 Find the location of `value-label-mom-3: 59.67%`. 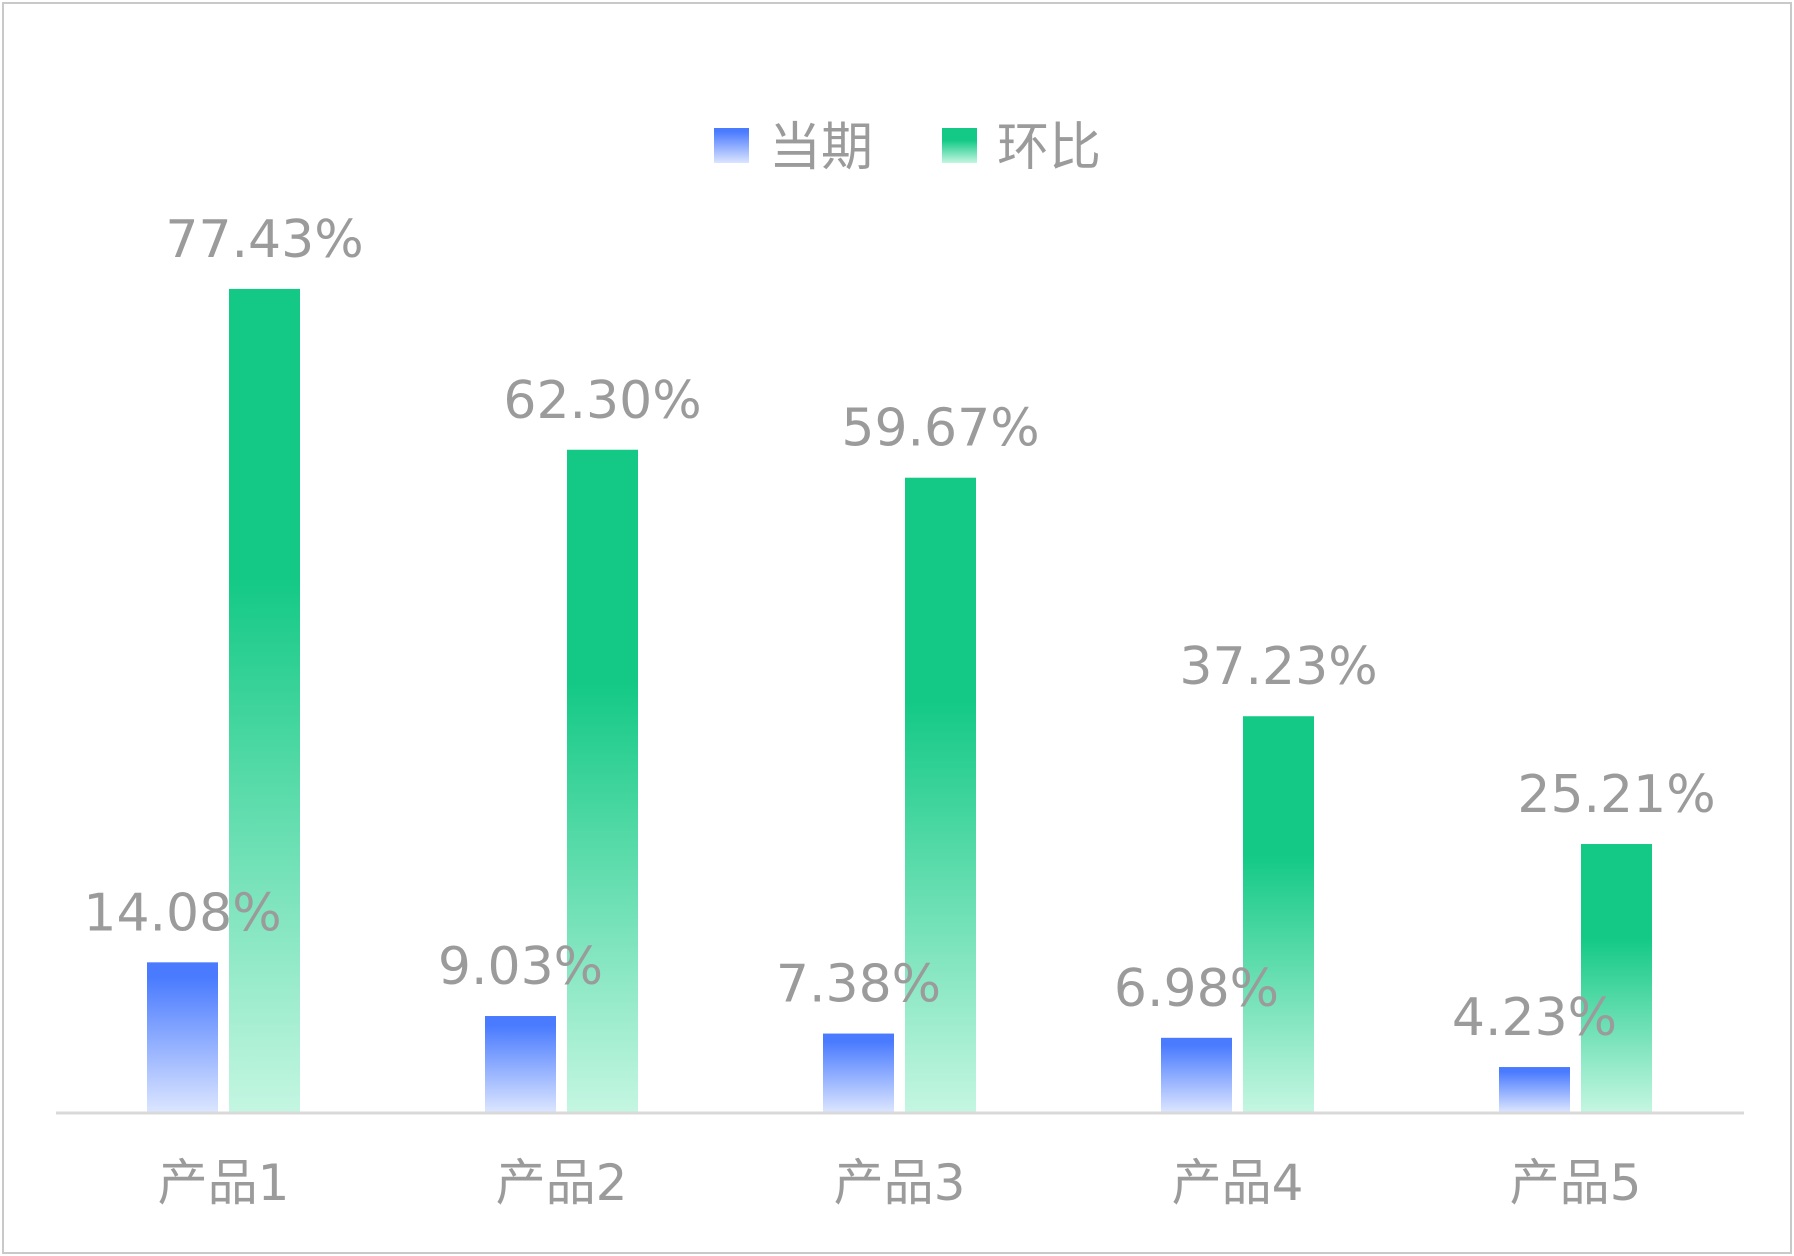

value-label-mom-3: 59.67% is located at coordinates (940, 429).